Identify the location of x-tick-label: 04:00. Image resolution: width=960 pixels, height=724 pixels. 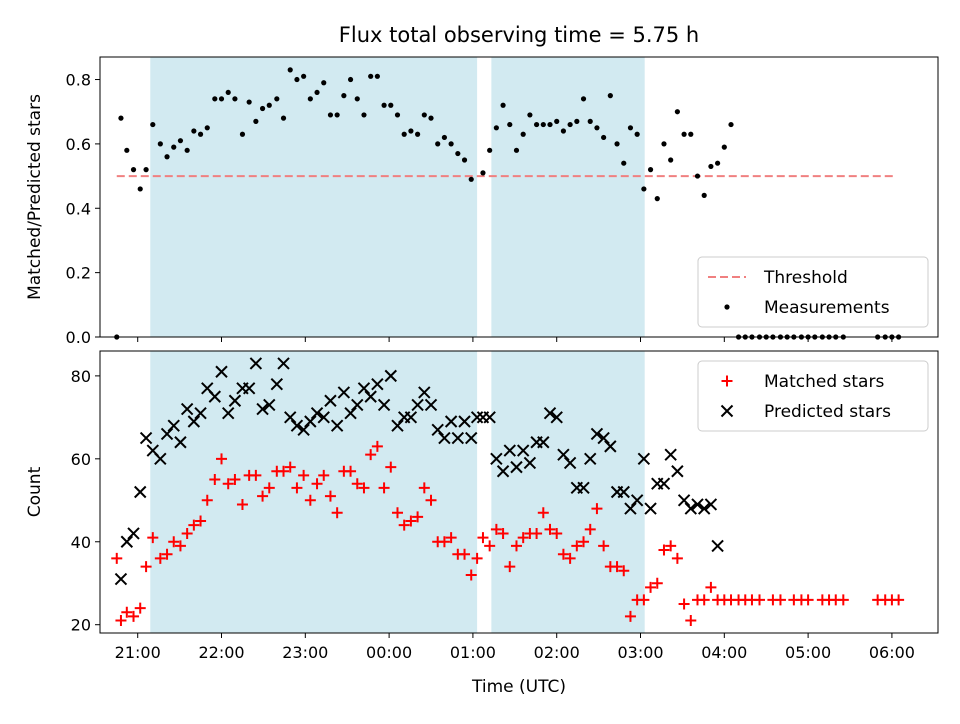
(724, 652).